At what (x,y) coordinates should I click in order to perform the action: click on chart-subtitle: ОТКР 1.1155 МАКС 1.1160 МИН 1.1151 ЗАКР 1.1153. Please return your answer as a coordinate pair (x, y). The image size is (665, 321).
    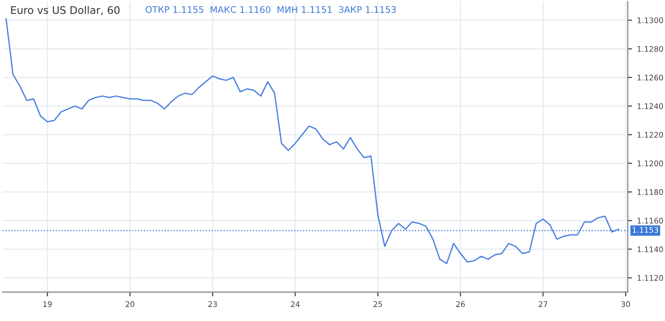
    Looking at the image, I should click on (271, 9).